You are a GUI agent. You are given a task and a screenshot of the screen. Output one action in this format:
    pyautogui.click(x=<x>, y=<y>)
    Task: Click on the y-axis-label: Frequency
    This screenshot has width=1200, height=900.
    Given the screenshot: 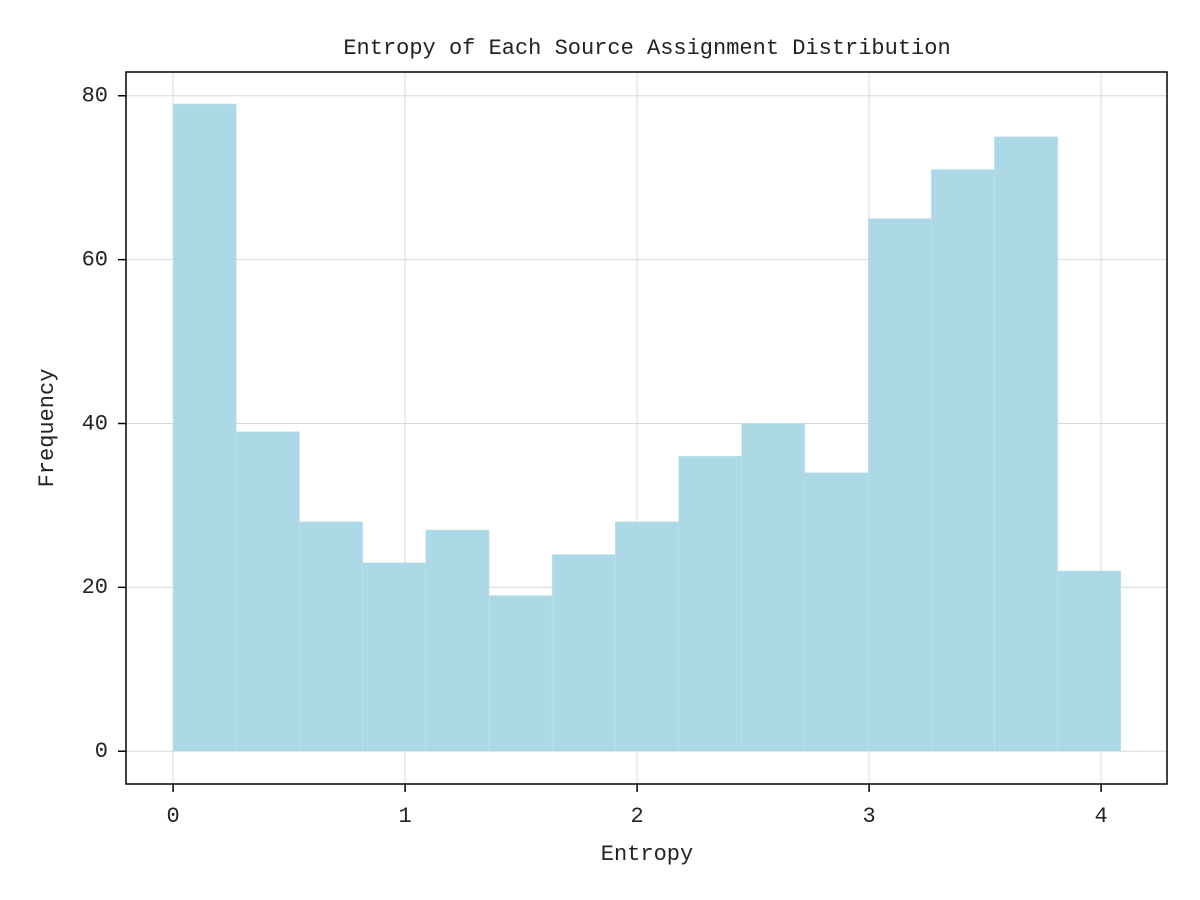 What is the action you would take?
    pyautogui.click(x=47, y=428)
    